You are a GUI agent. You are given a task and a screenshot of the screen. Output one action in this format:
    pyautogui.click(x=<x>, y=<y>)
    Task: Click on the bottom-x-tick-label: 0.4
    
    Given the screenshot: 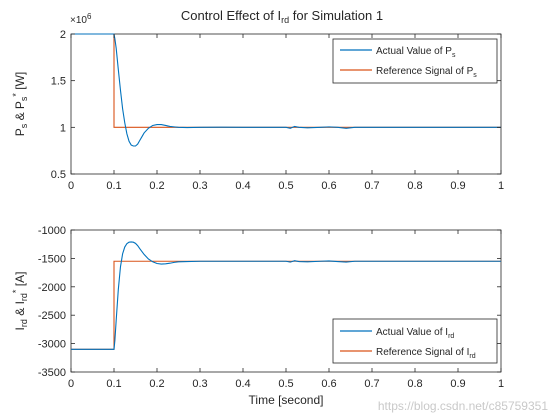 What is the action you would take?
    pyautogui.click(x=242, y=384)
    